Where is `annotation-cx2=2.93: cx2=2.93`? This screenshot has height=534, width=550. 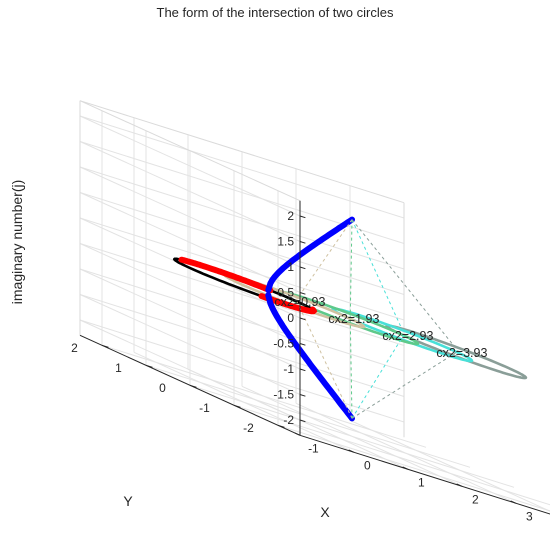 annotation-cx2=2.93: cx2=2.93 is located at coordinates (407, 336).